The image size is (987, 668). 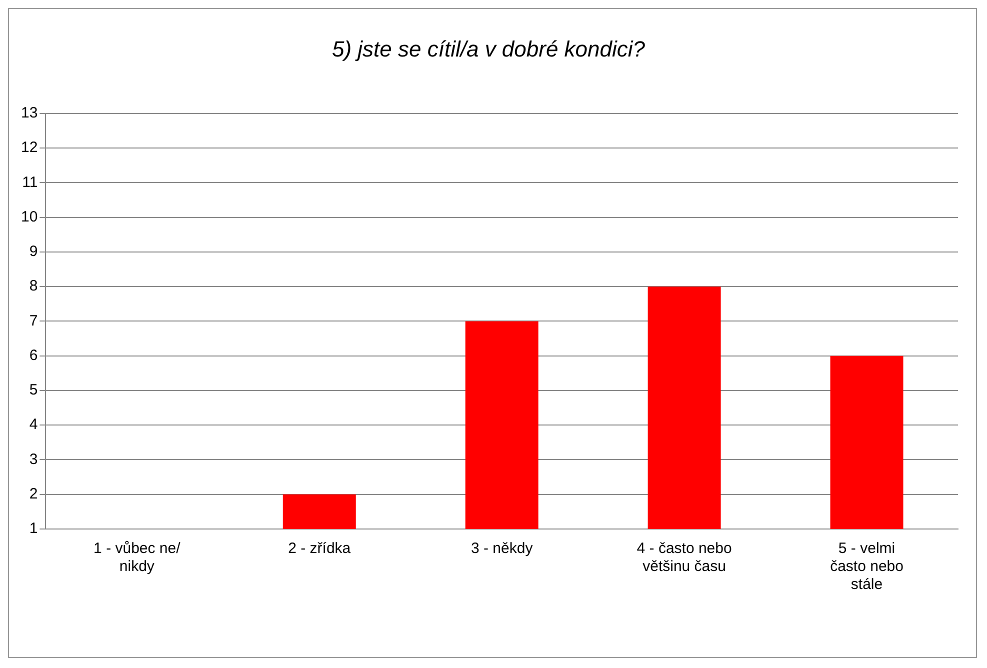 What do you see at coordinates (320, 549) in the screenshot?
I see `x-tick-label: 2 - zřídka` at bounding box center [320, 549].